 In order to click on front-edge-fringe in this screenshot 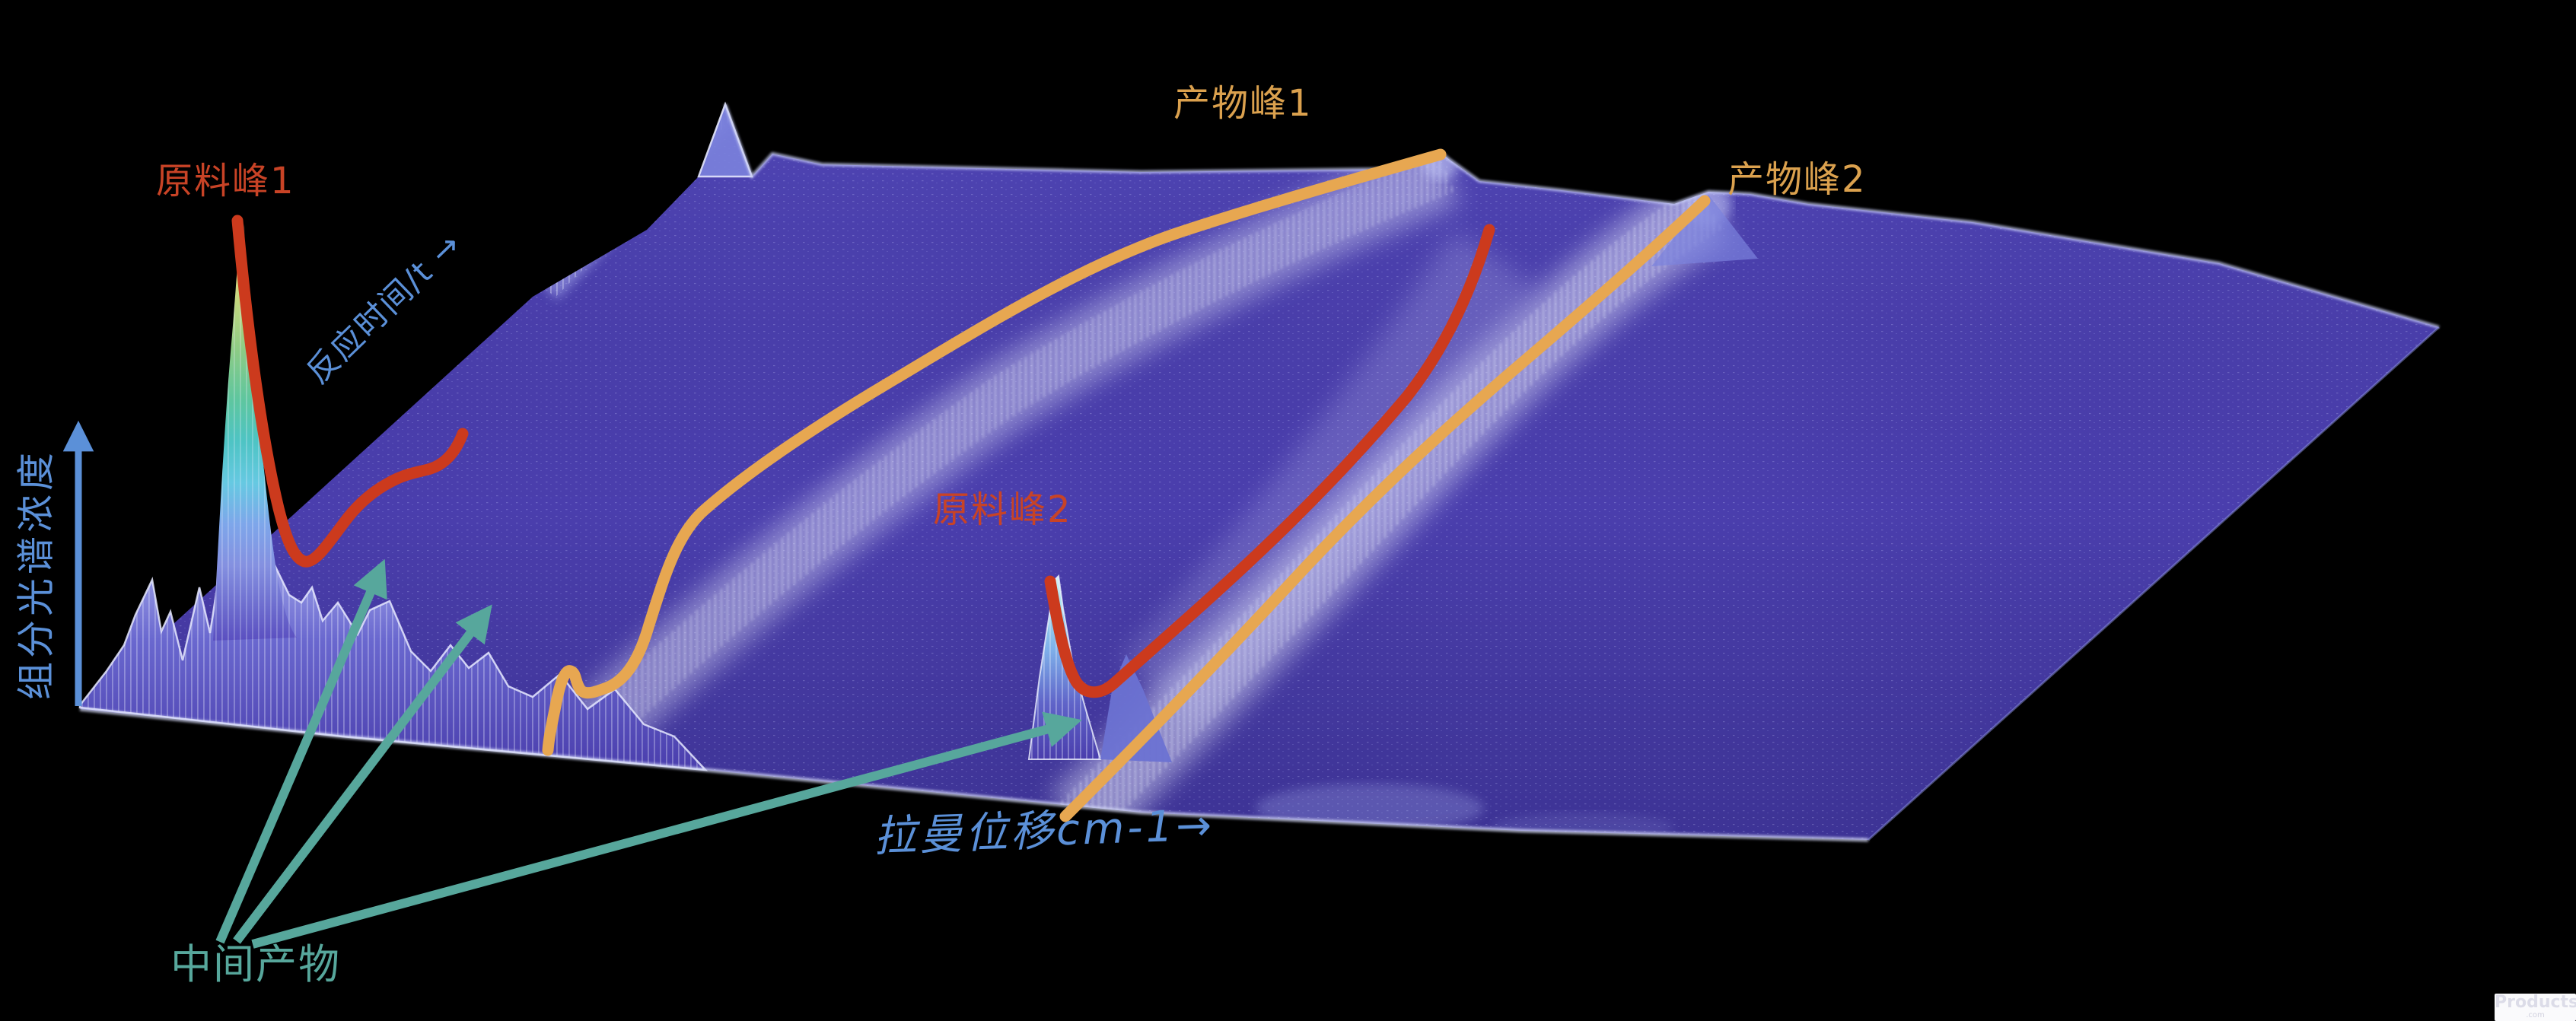, I will do `click(974, 774)`.